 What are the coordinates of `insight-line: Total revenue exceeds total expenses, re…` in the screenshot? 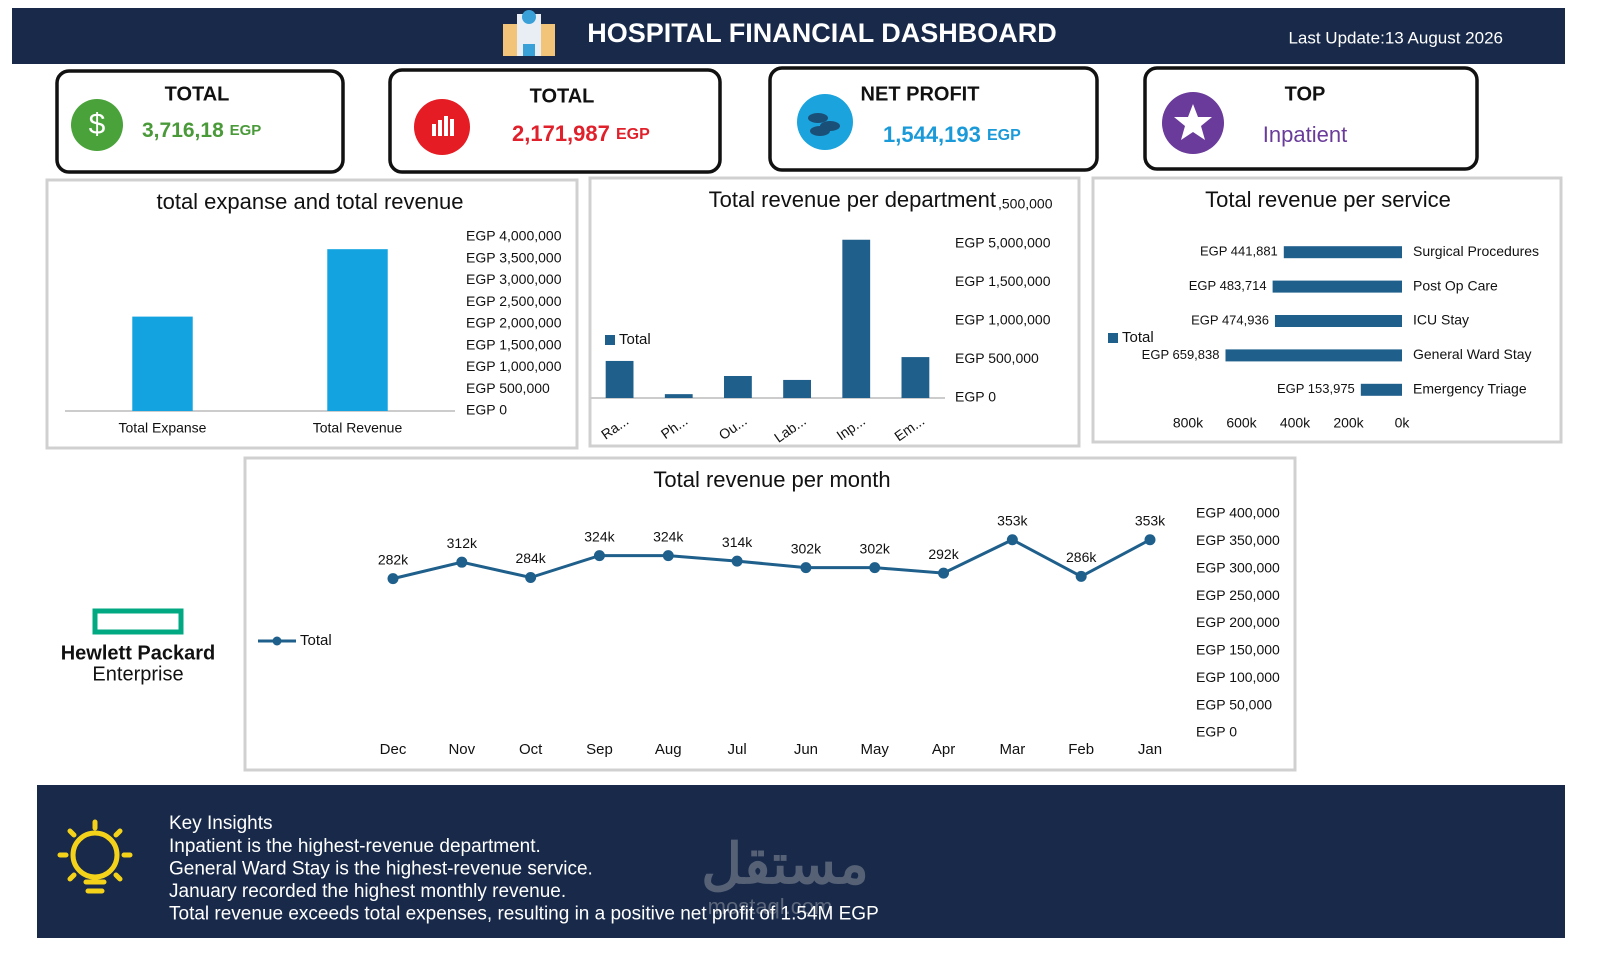 It's located at (524, 914).